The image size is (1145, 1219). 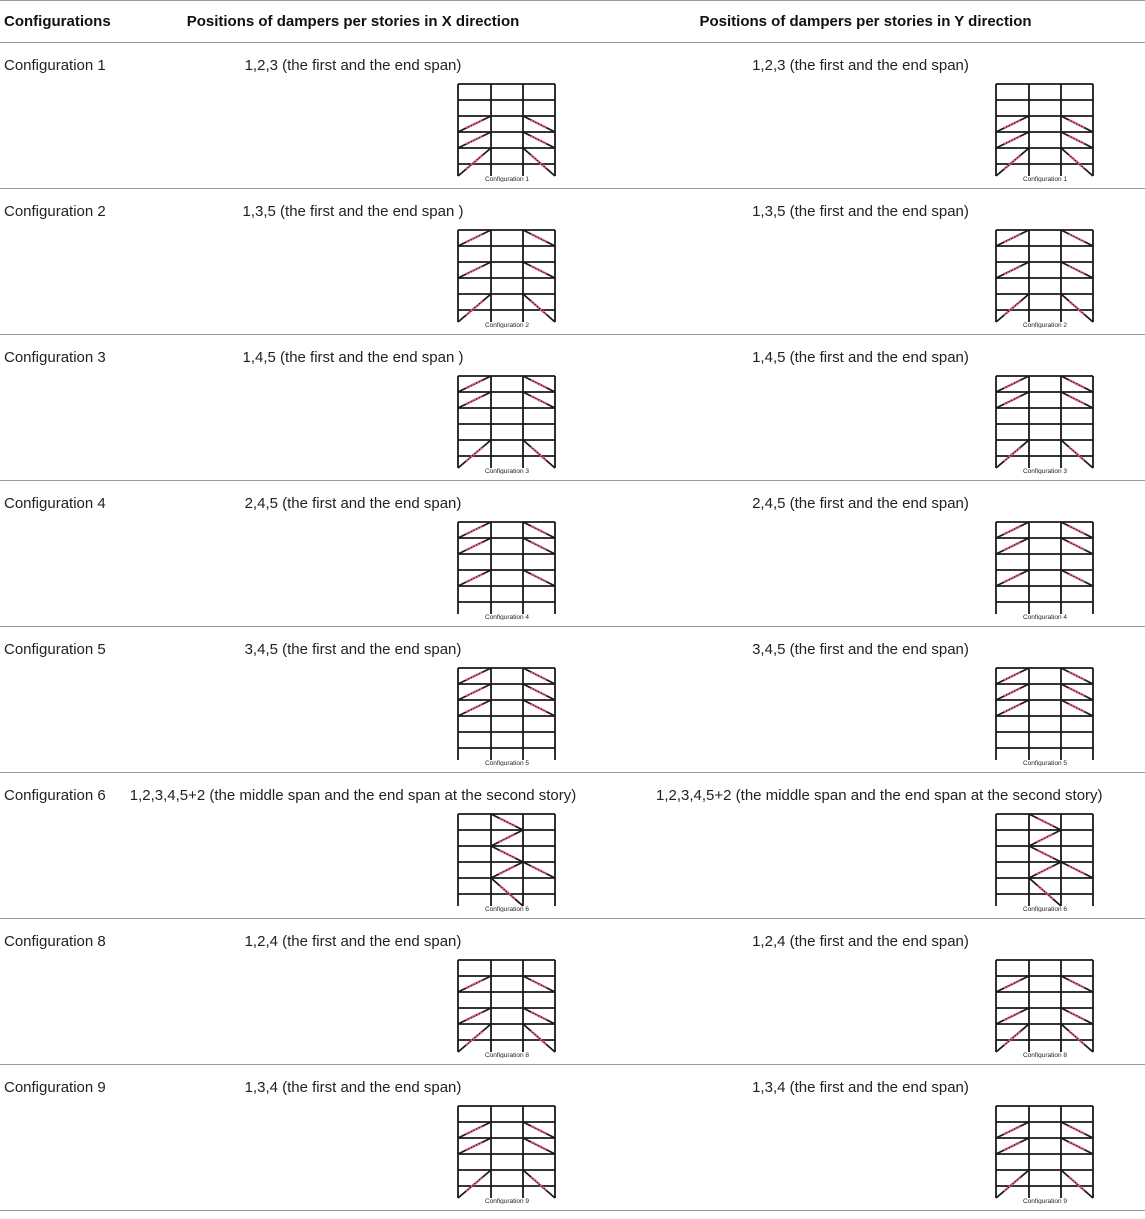 I want to click on x-direction-frame-figure: Configuration 5, so click(x=507, y=715).